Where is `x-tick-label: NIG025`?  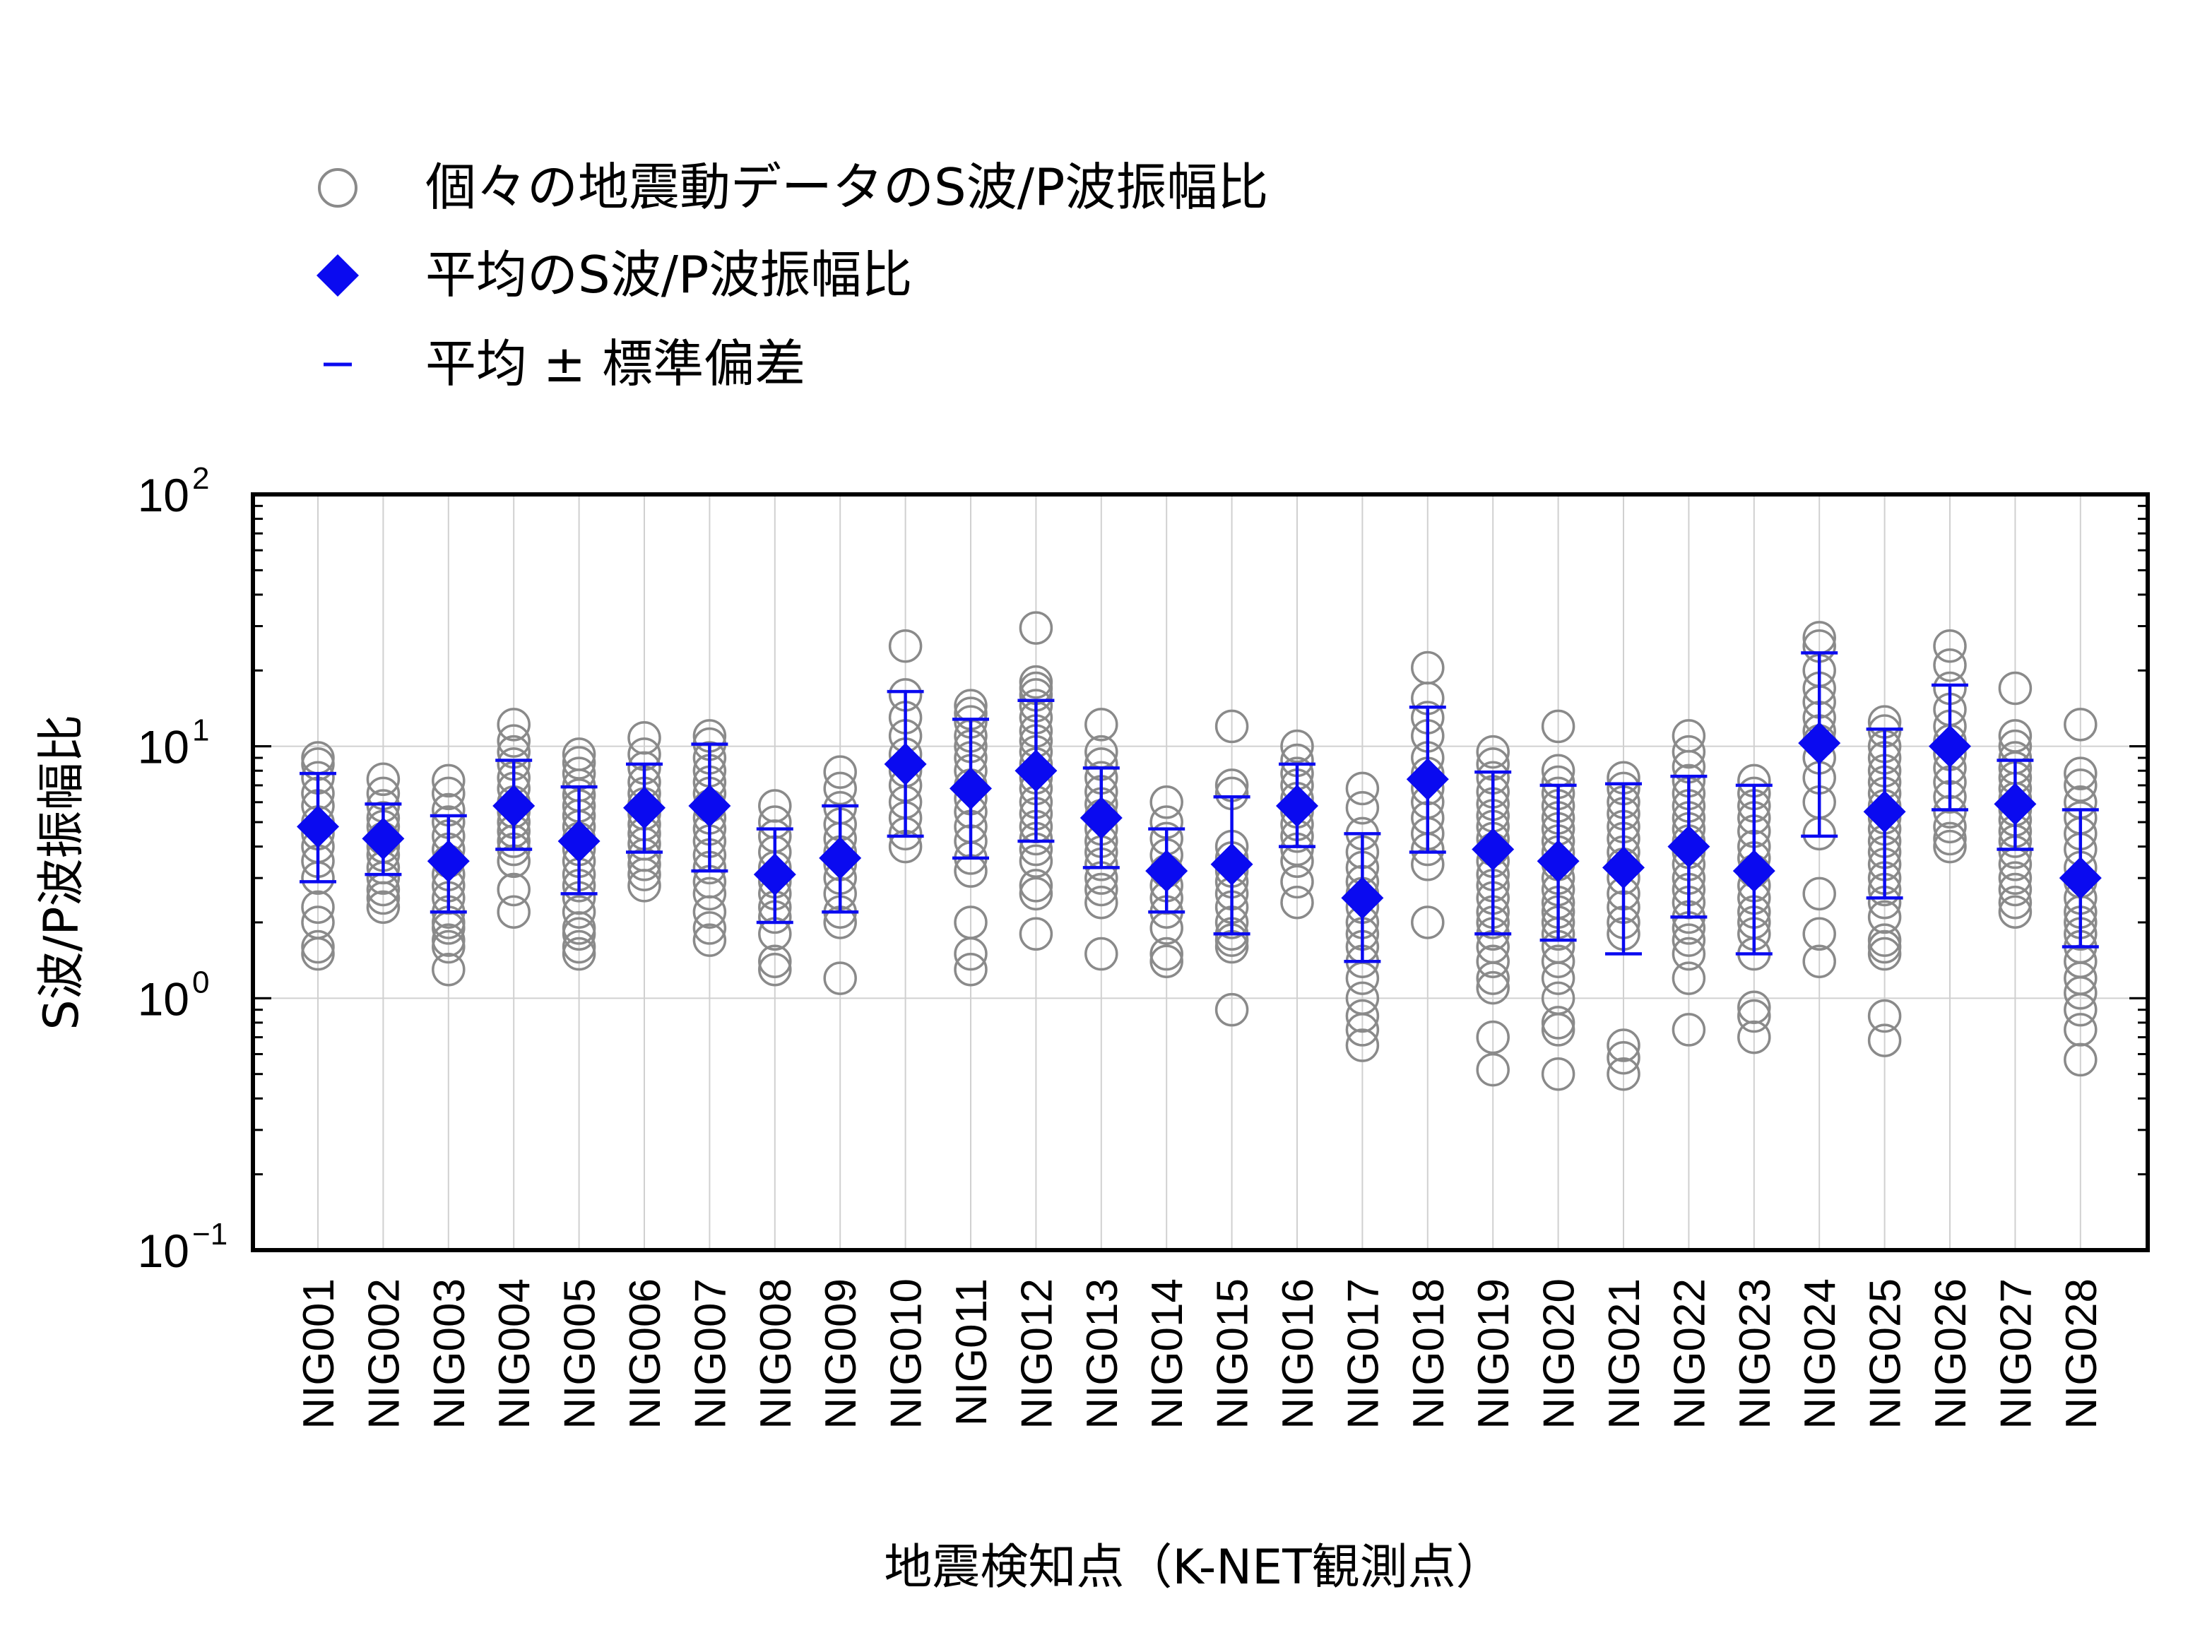
x-tick-label: NIG025 is located at coordinates (1886, 1354).